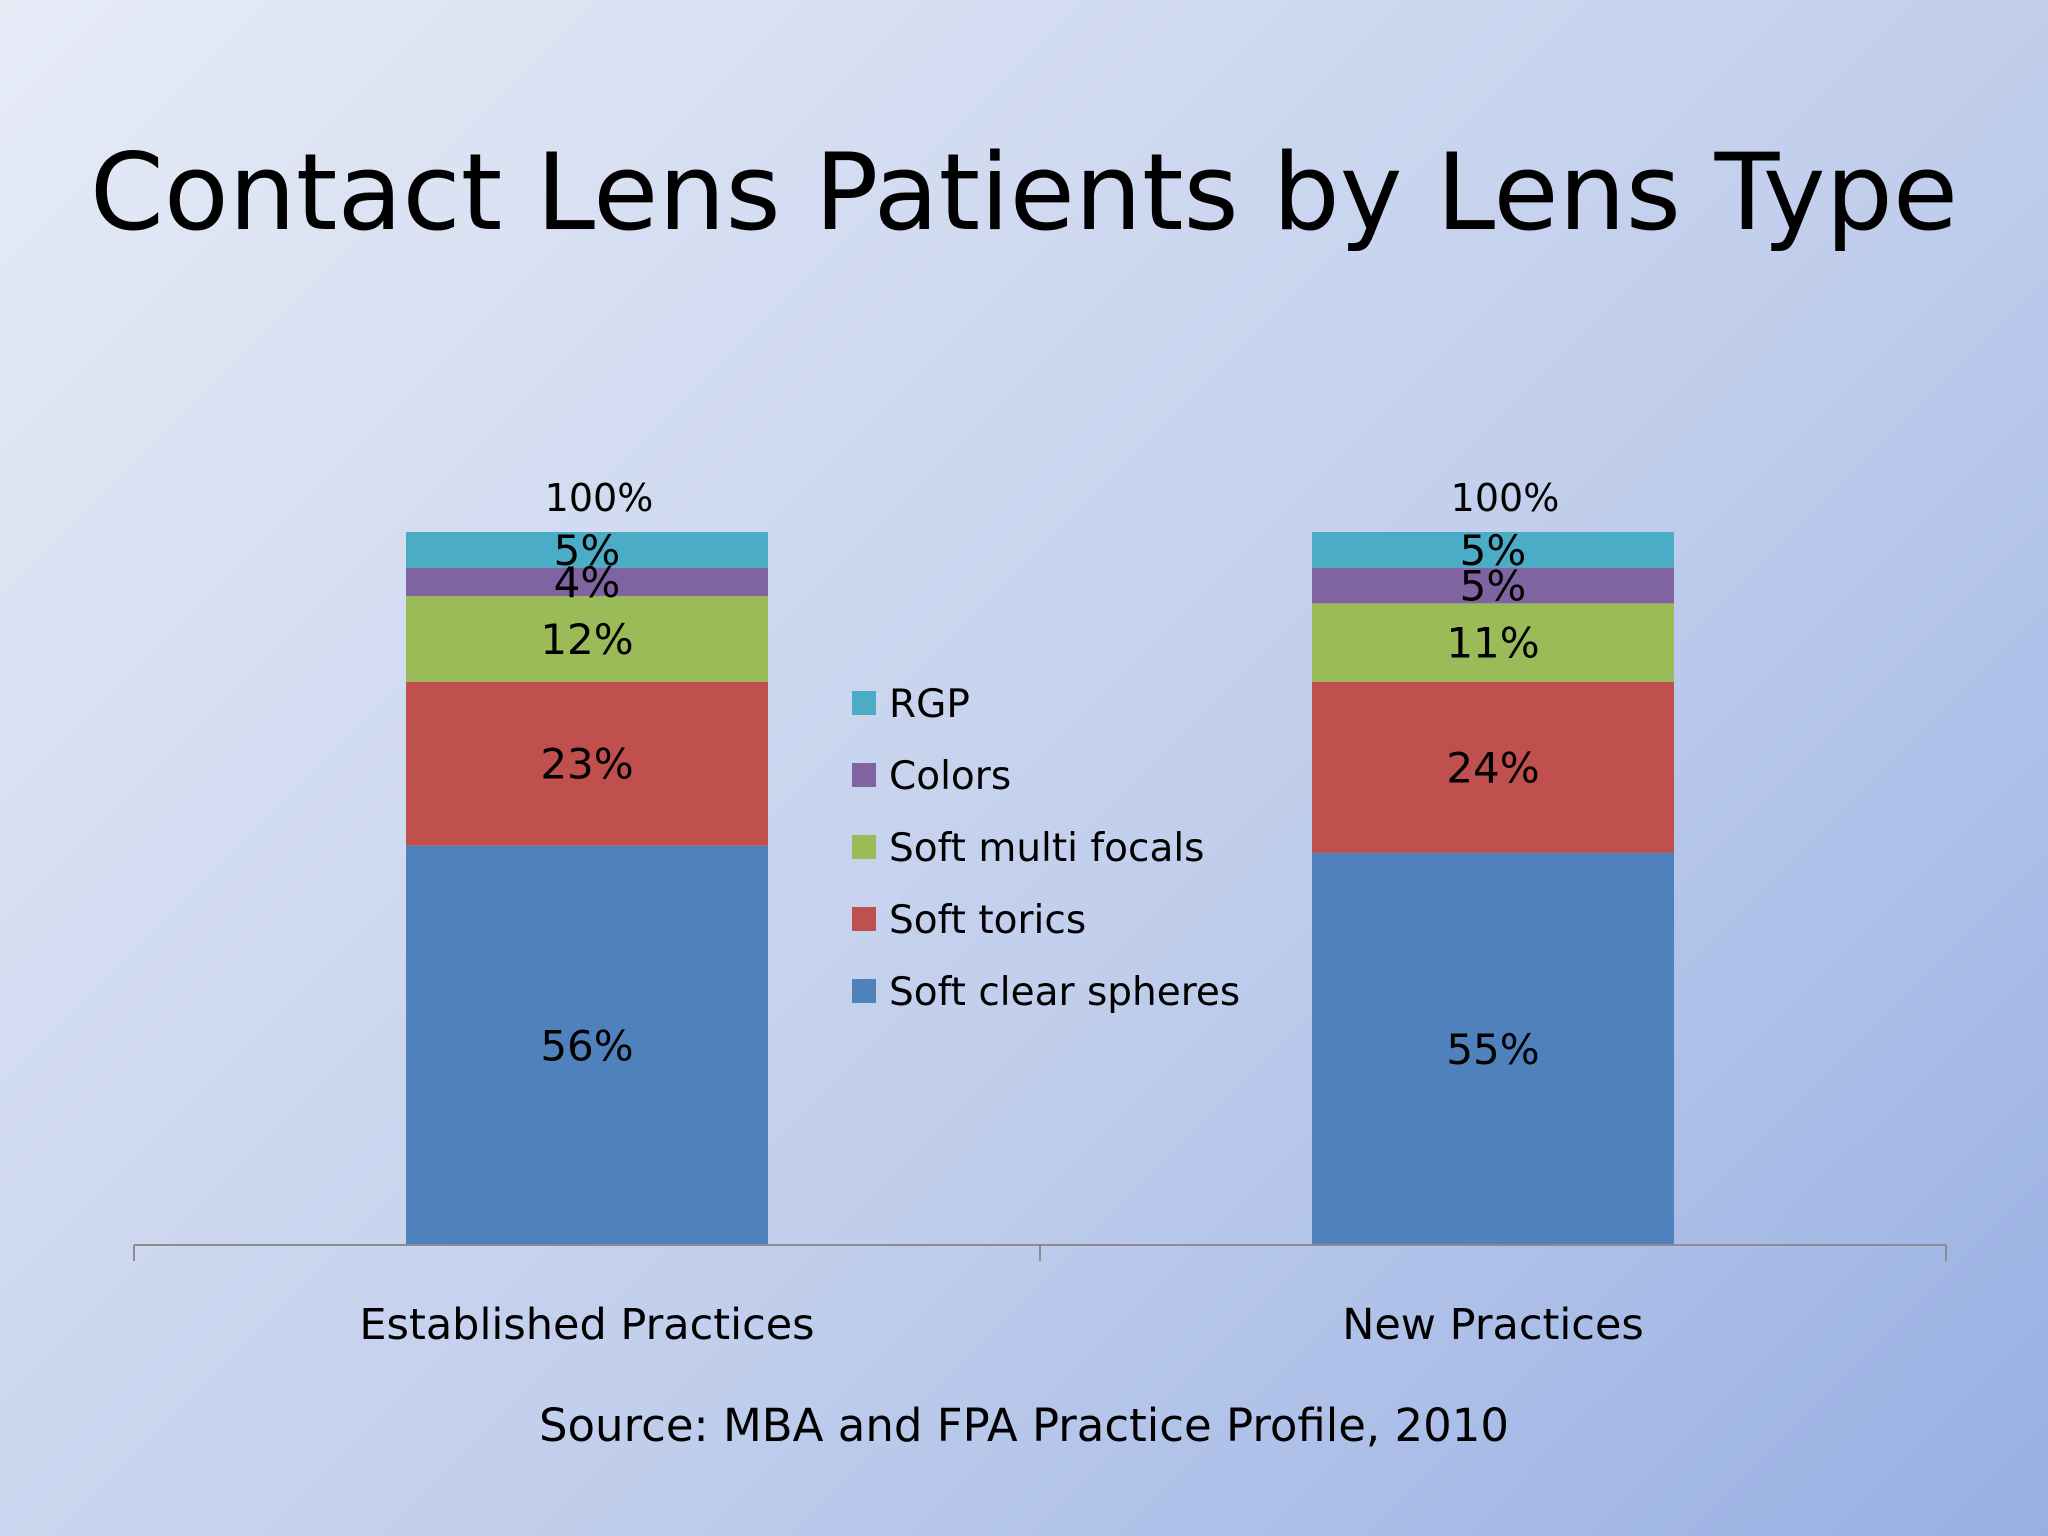  Describe the element at coordinates (864, 703) in the screenshot. I see `legend-swatch-rgp` at that location.